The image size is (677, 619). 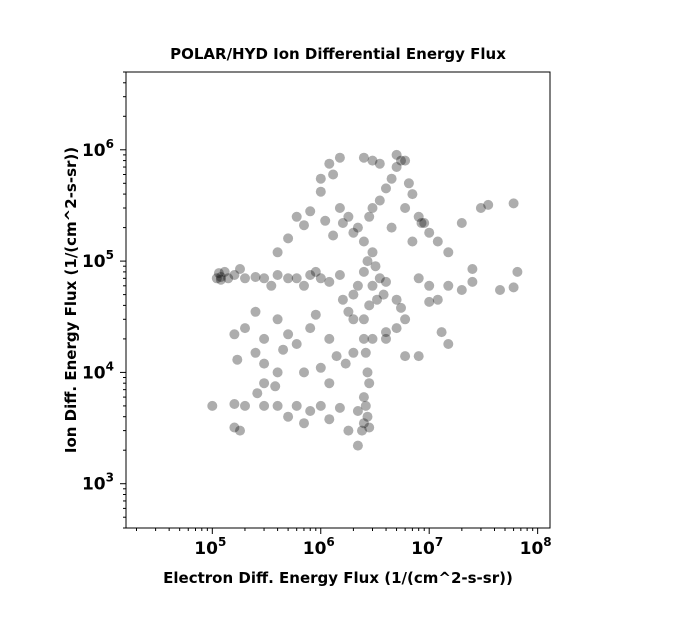 What do you see at coordinates (98, 483) in the screenshot?
I see `y-tick-label: 103` at bounding box center [98, 483].